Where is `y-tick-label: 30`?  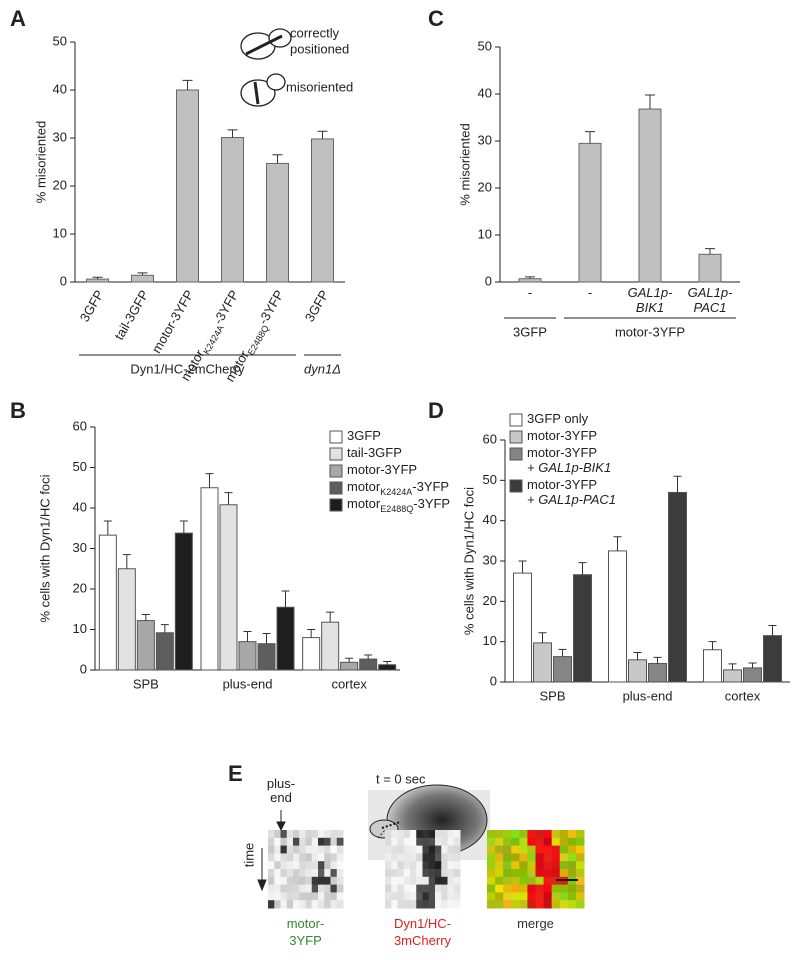
y-tick-label: 30 is located at coordinates (80, 547).